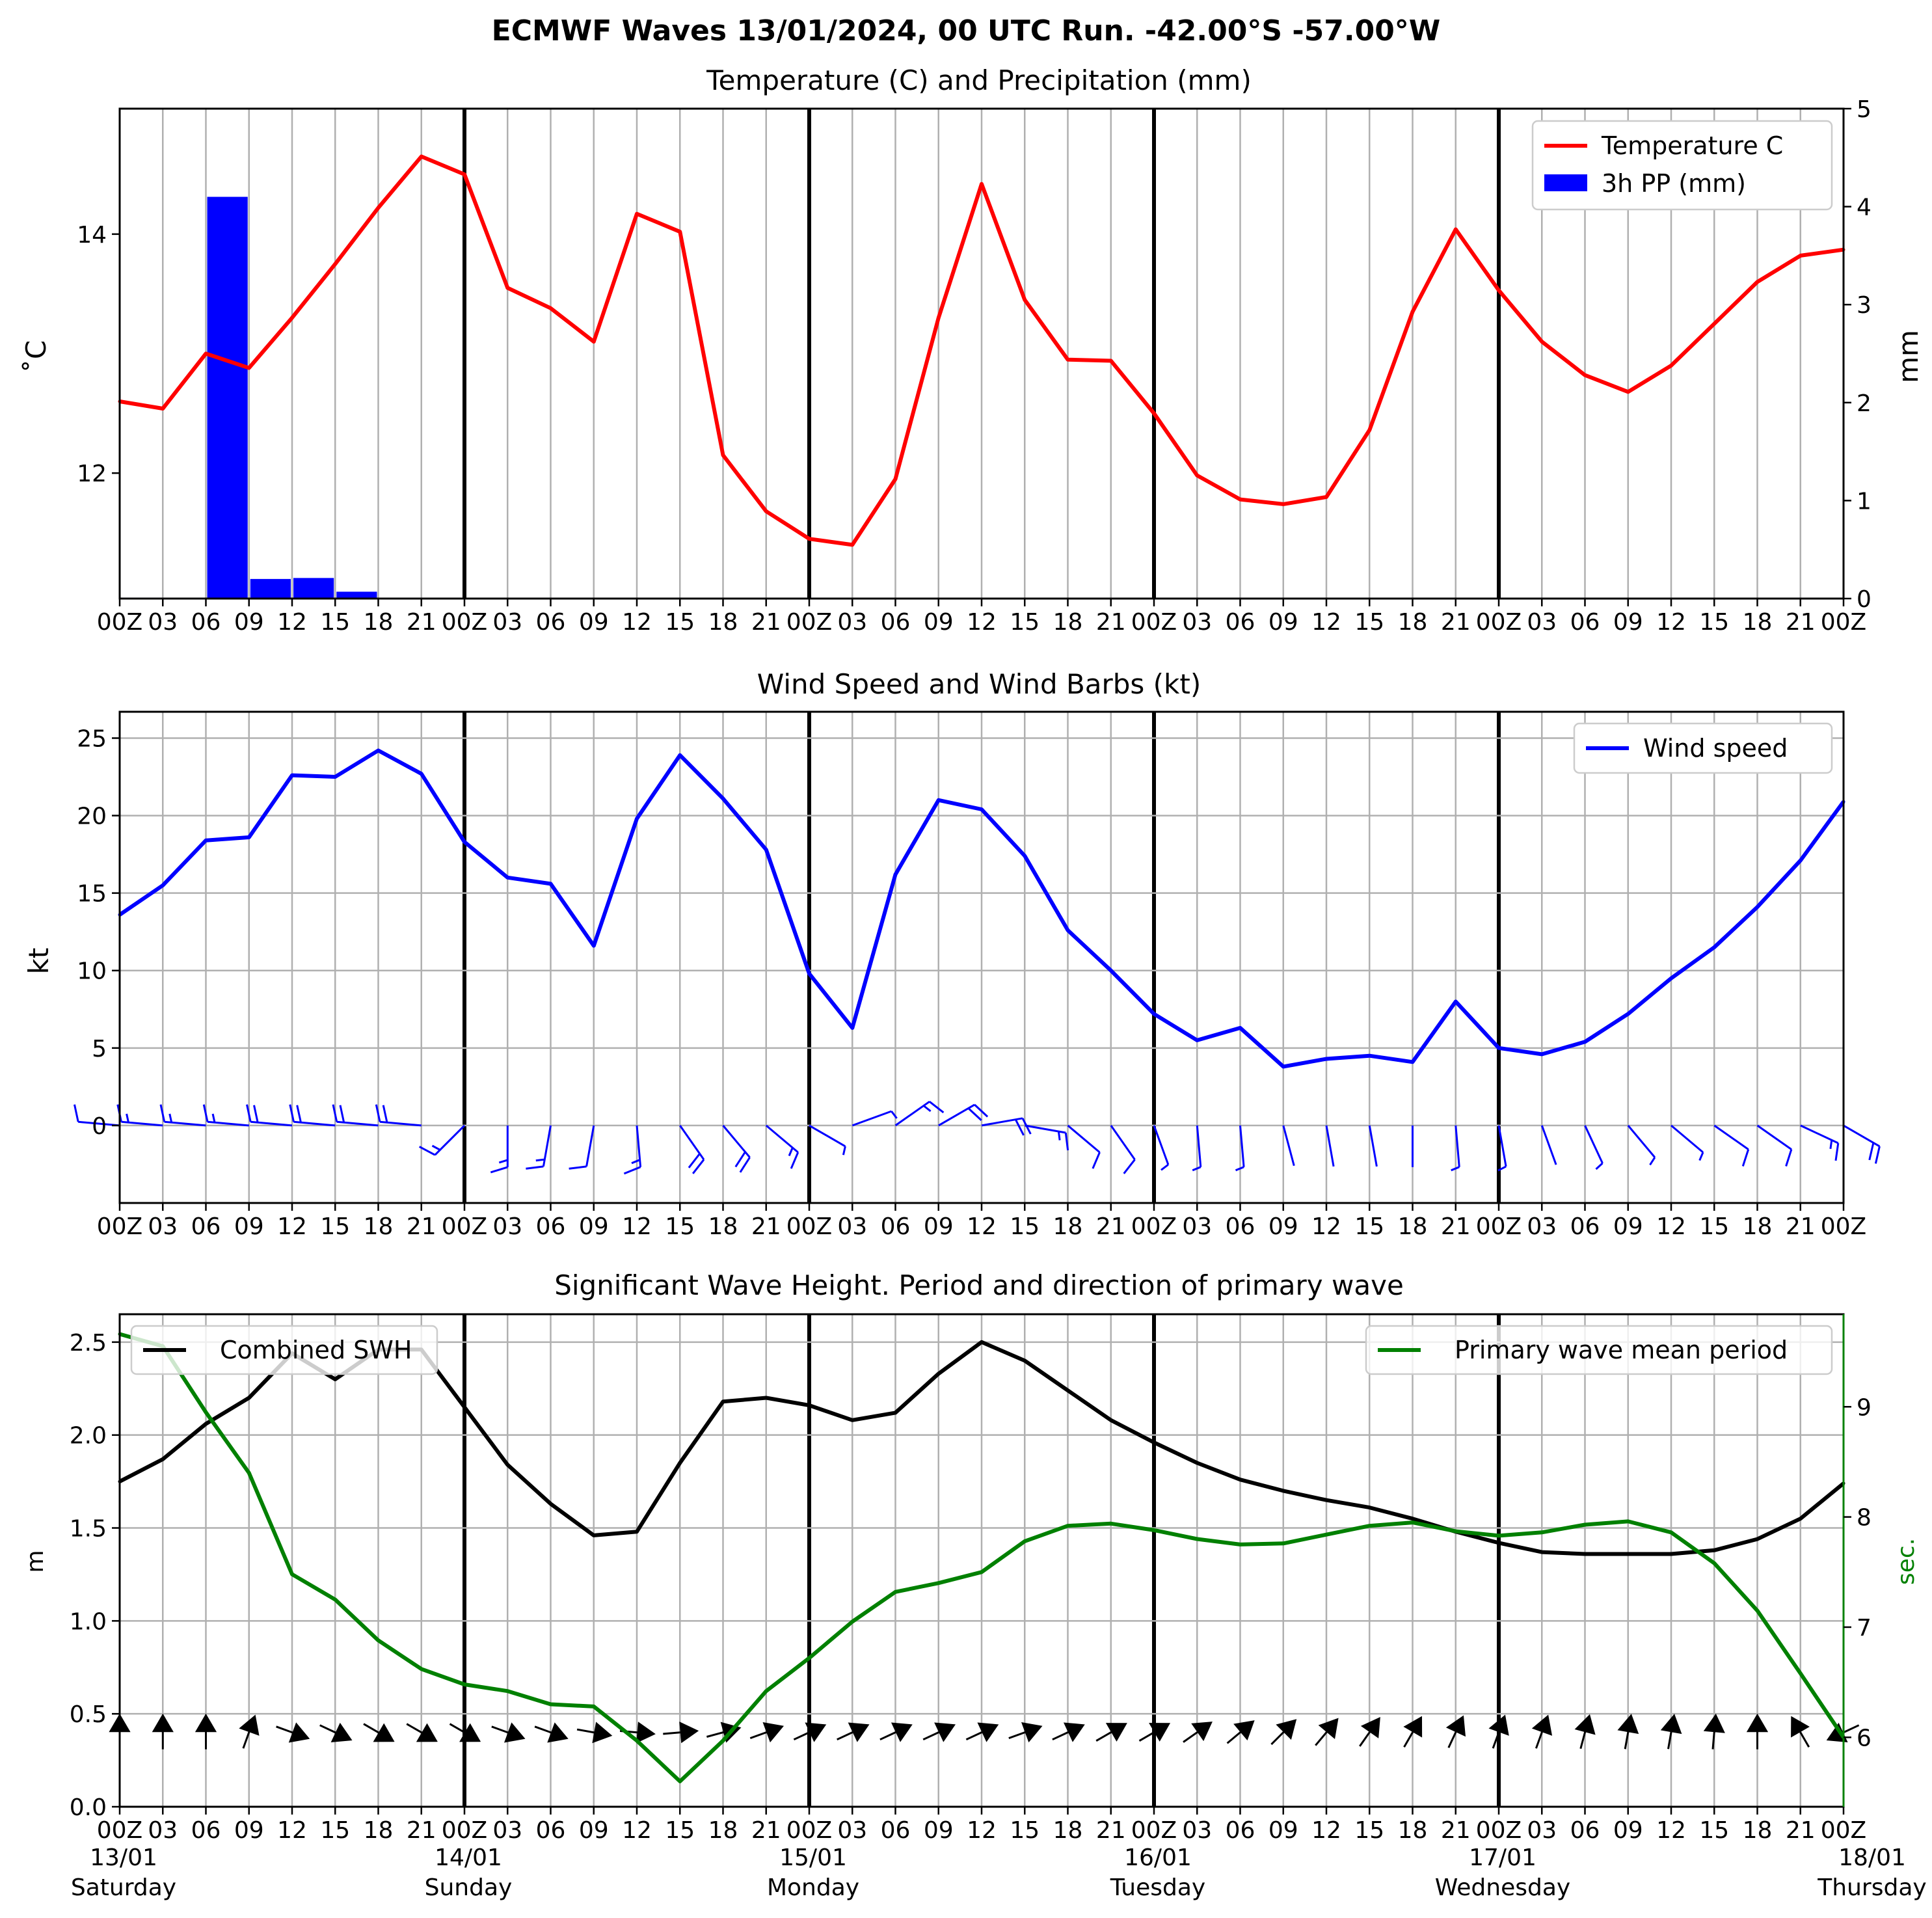 The width and height of the screenshot is (1932, 1918). I want to click on wind-xtick-label-32: 00Z, so click(1499, 1226).